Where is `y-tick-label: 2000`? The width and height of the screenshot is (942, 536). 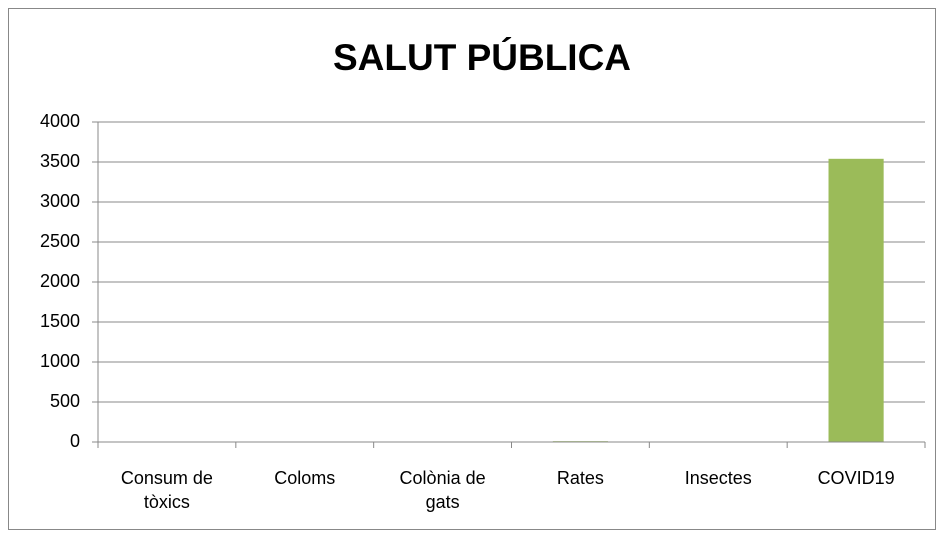 y-tick-label: 2000 is located at coordinates (60, 281).